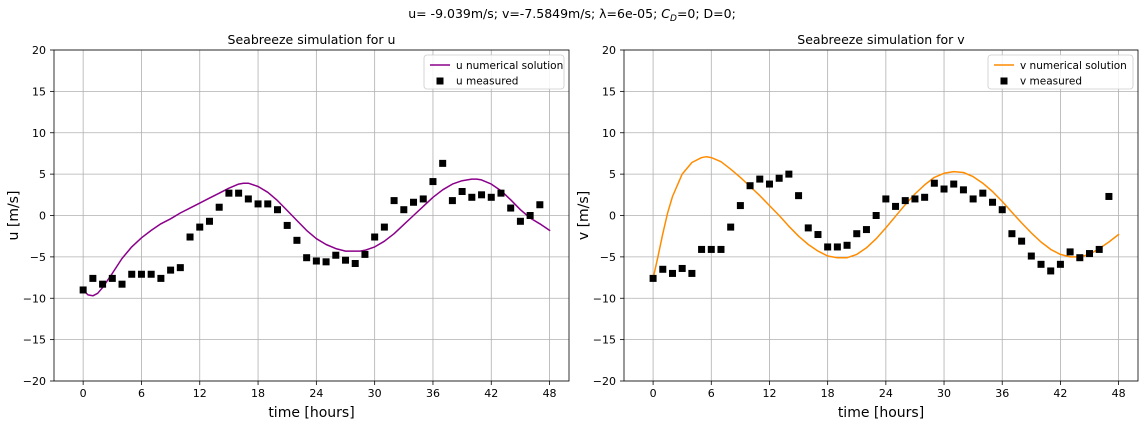  I want to click on v-y-axis-label: v [m/s], so click(584, 215).